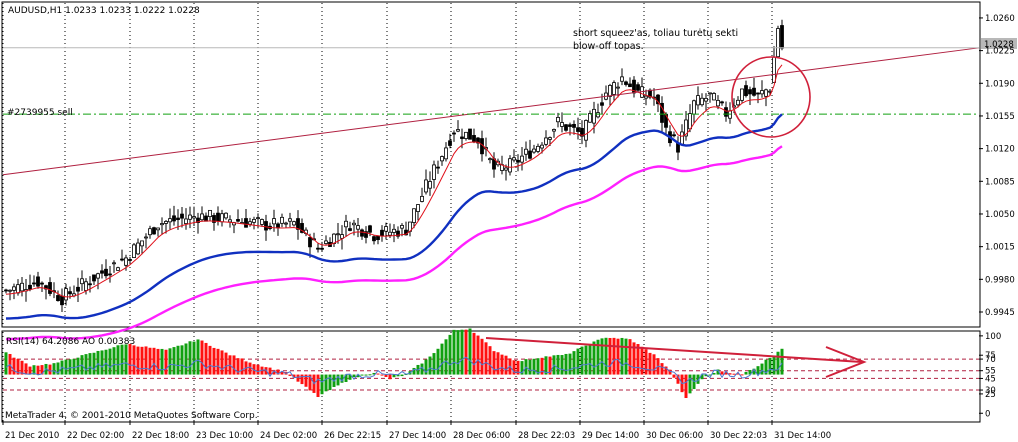  I want to click on time-tick-label: 23 Dec 10:00, so click(224, 436).